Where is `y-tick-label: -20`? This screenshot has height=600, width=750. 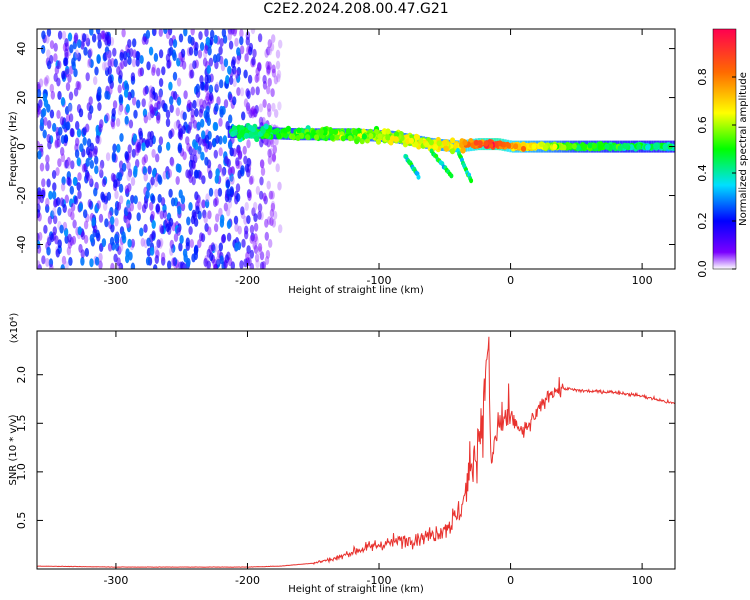 y-tick-label: -20 is located at coordinates (21, 196).